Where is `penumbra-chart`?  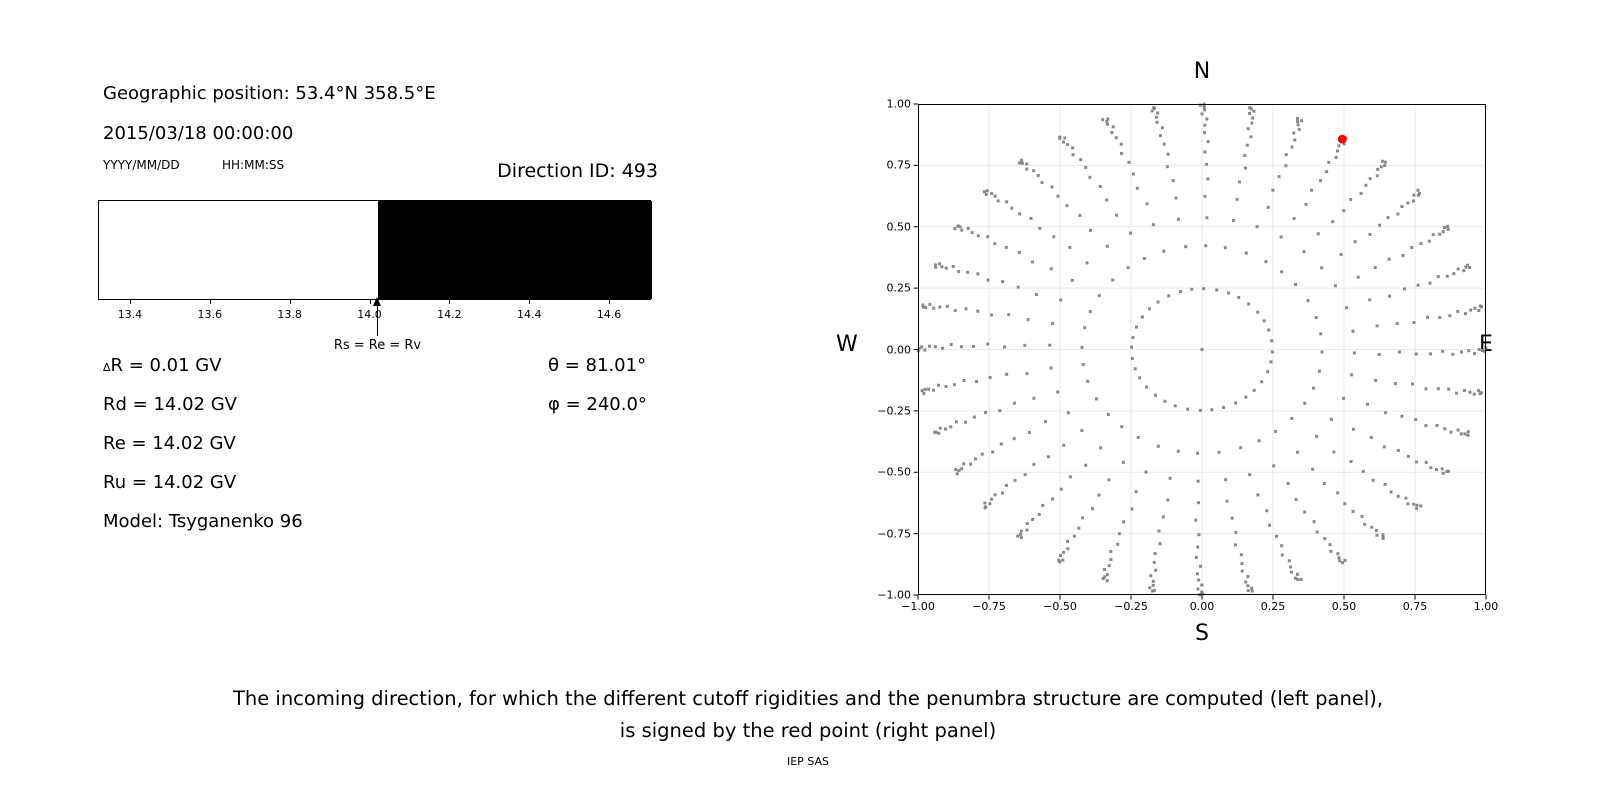
penumbra-chart is located at coordinates (375, 250).